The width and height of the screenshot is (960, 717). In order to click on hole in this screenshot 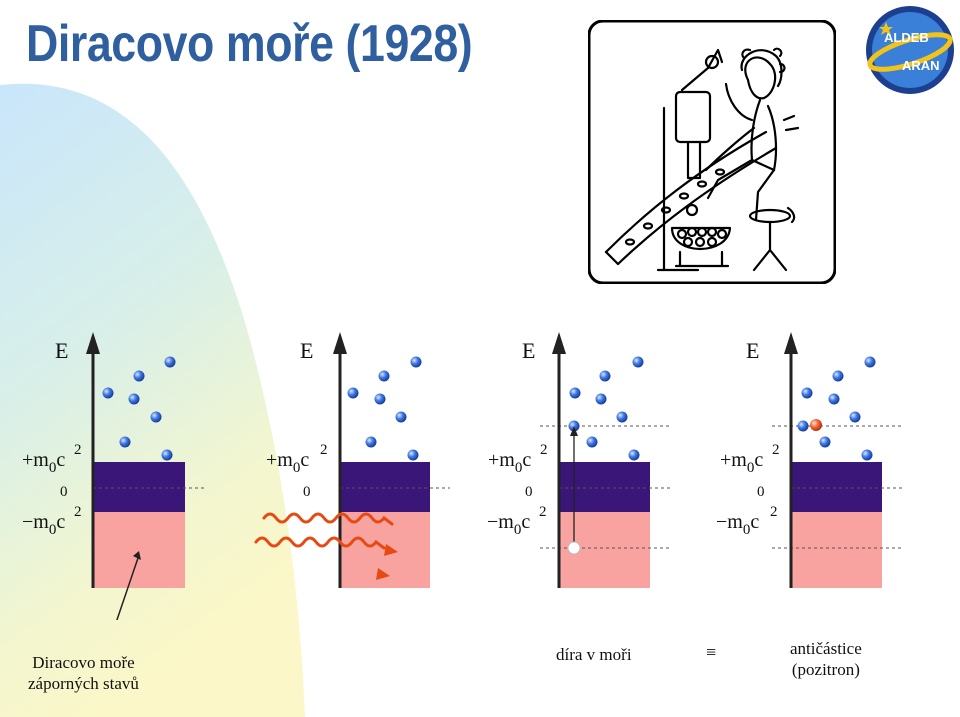, I will do `click(574, 548)`.